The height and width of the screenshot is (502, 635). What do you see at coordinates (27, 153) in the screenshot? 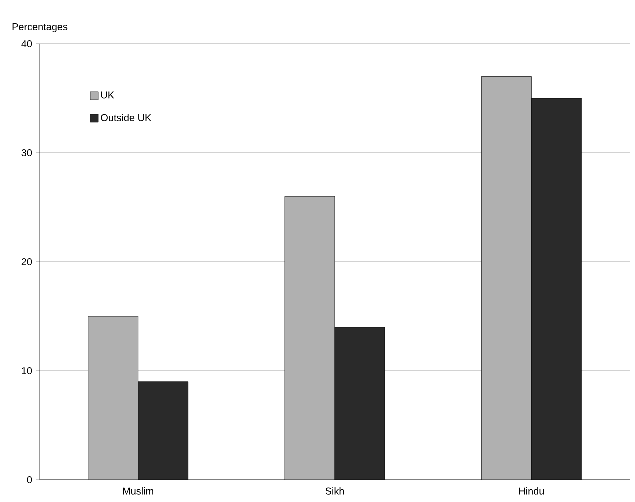
I see `y-tick-label: 30` at bounding box center [27, 153].